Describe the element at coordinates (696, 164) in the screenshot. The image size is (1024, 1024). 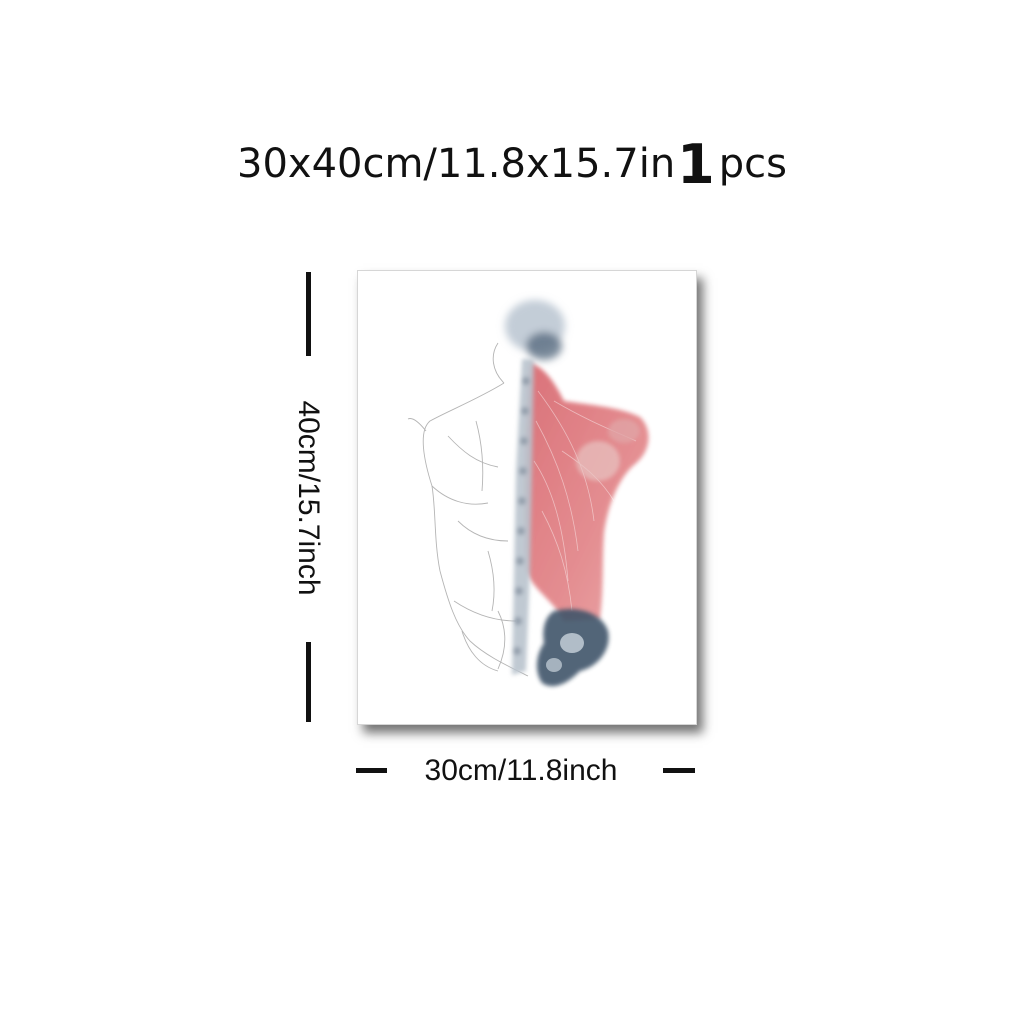
I see `quantity-number: 1` at that location.